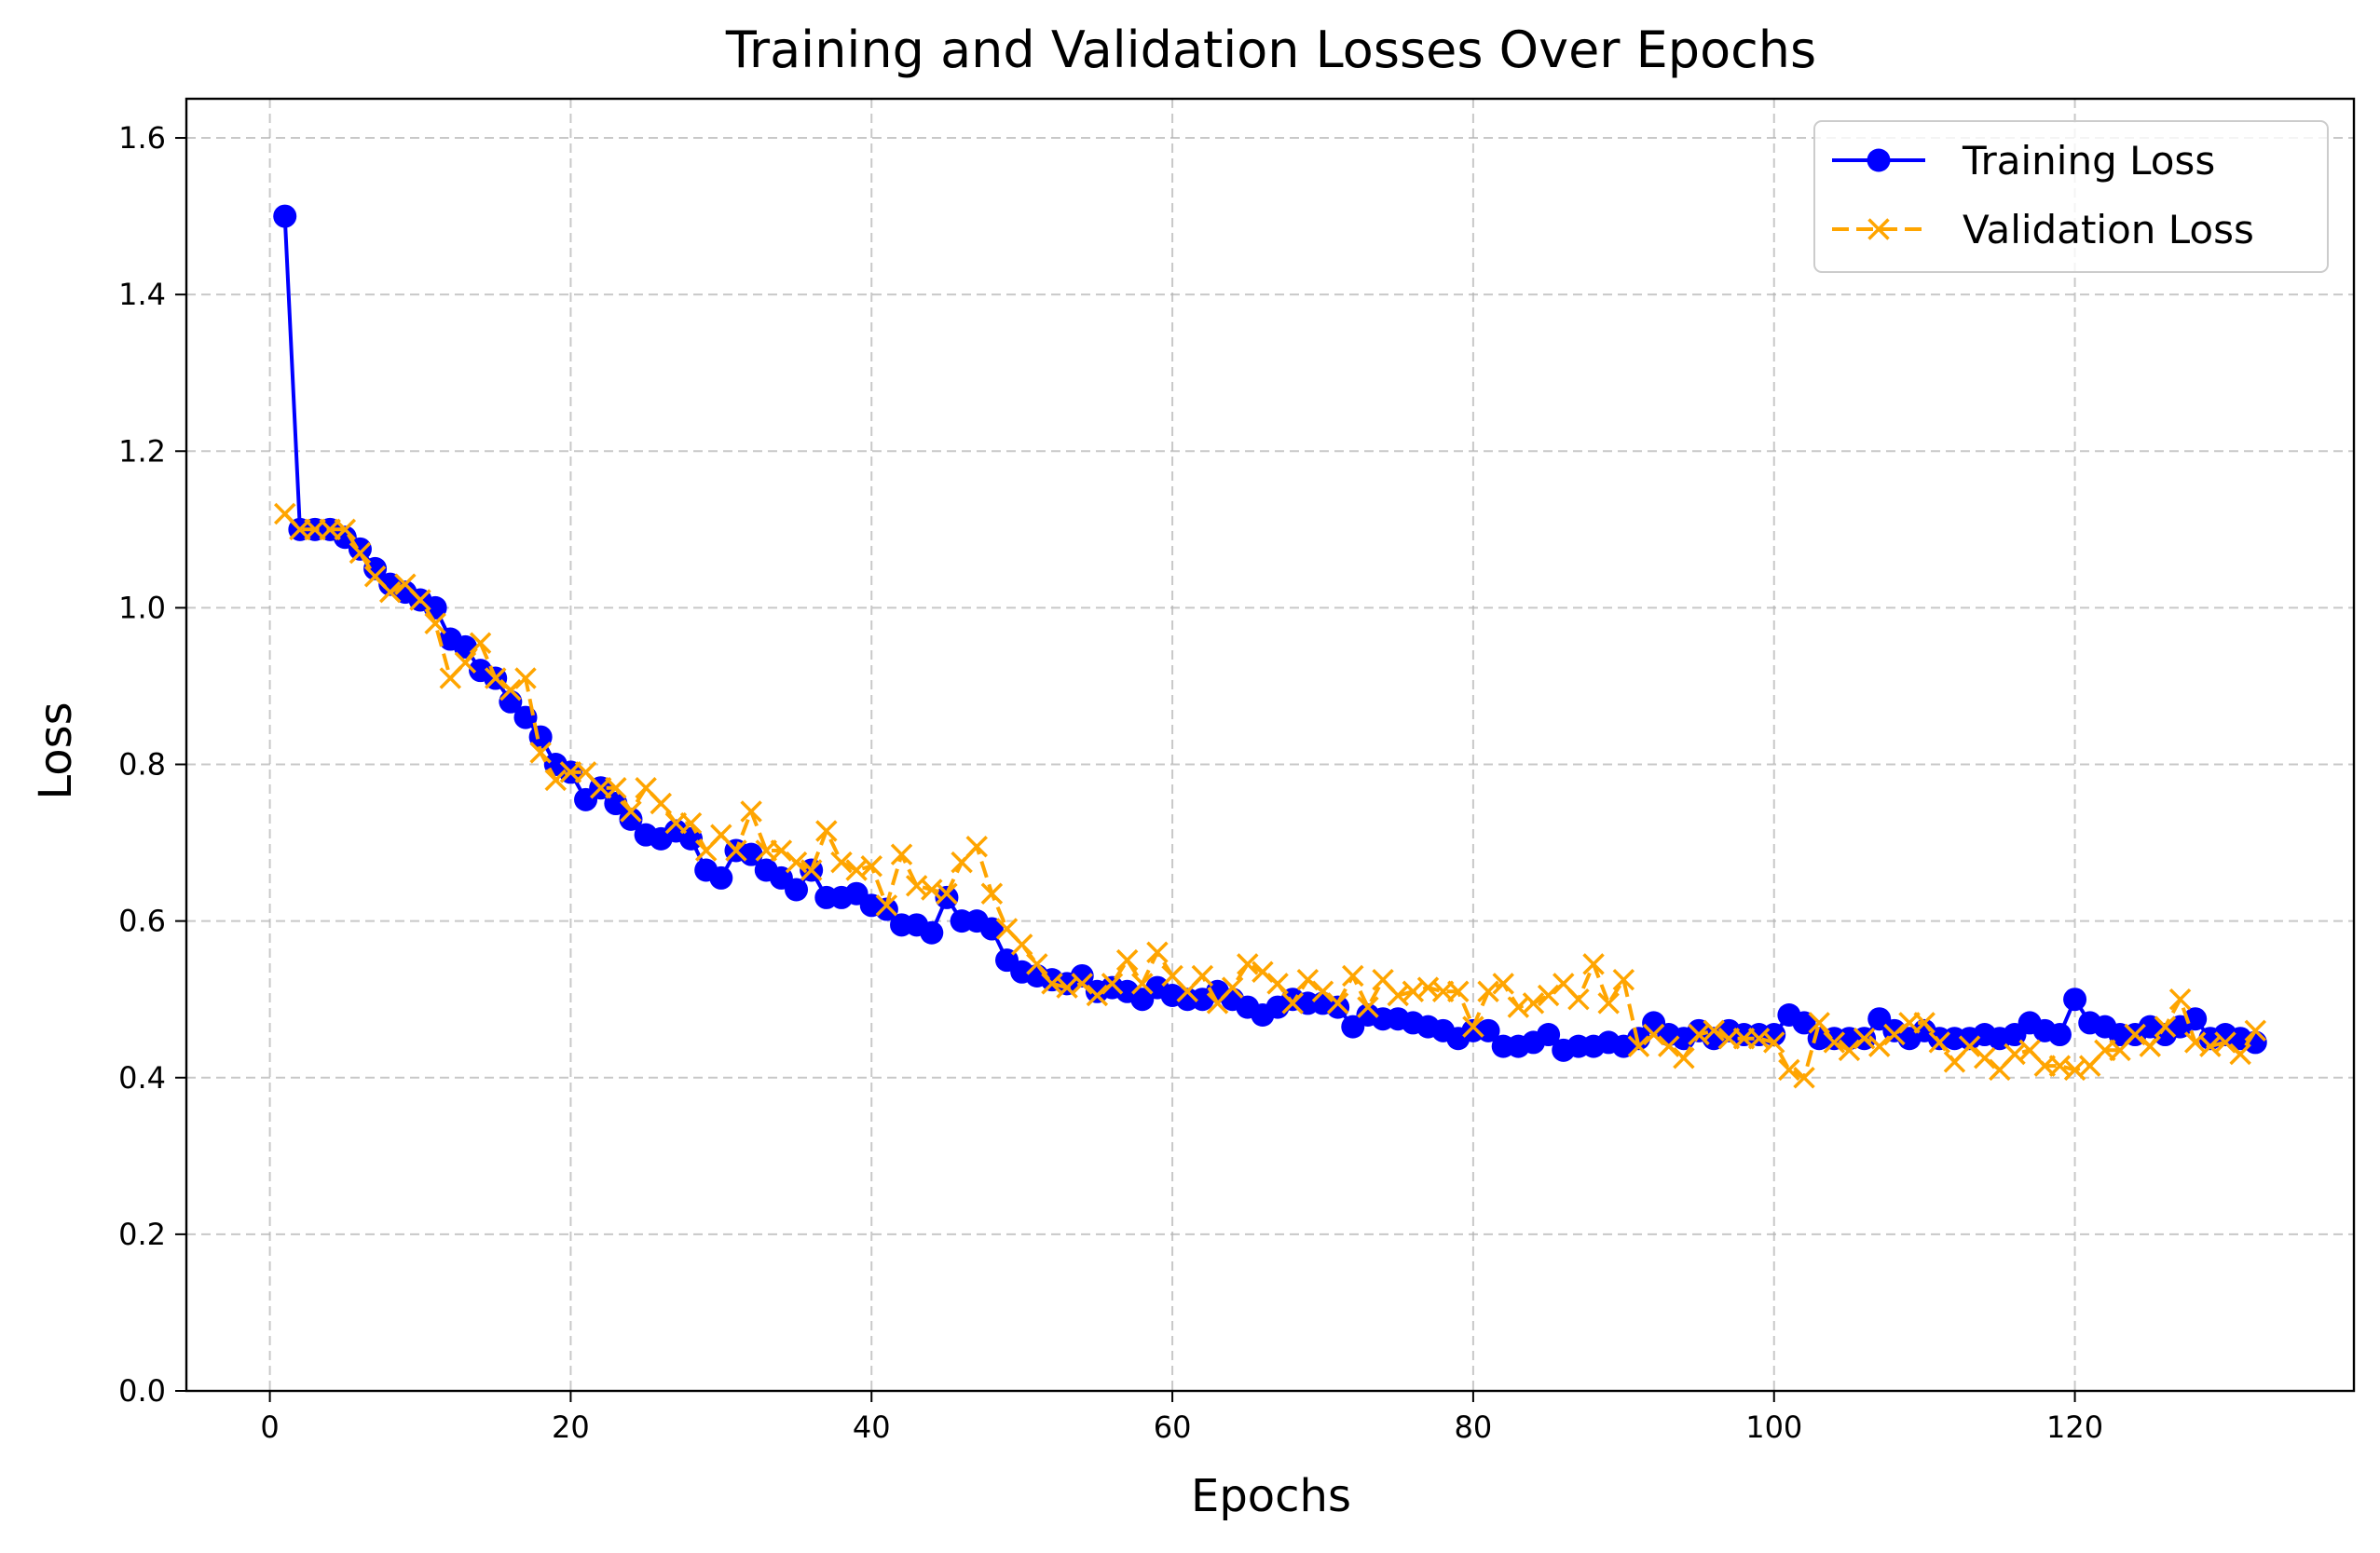 Image resolution: width=2380 pixels, height=1553 pixels. I want to click on x-tick-label: 20, so click(571, 1427).